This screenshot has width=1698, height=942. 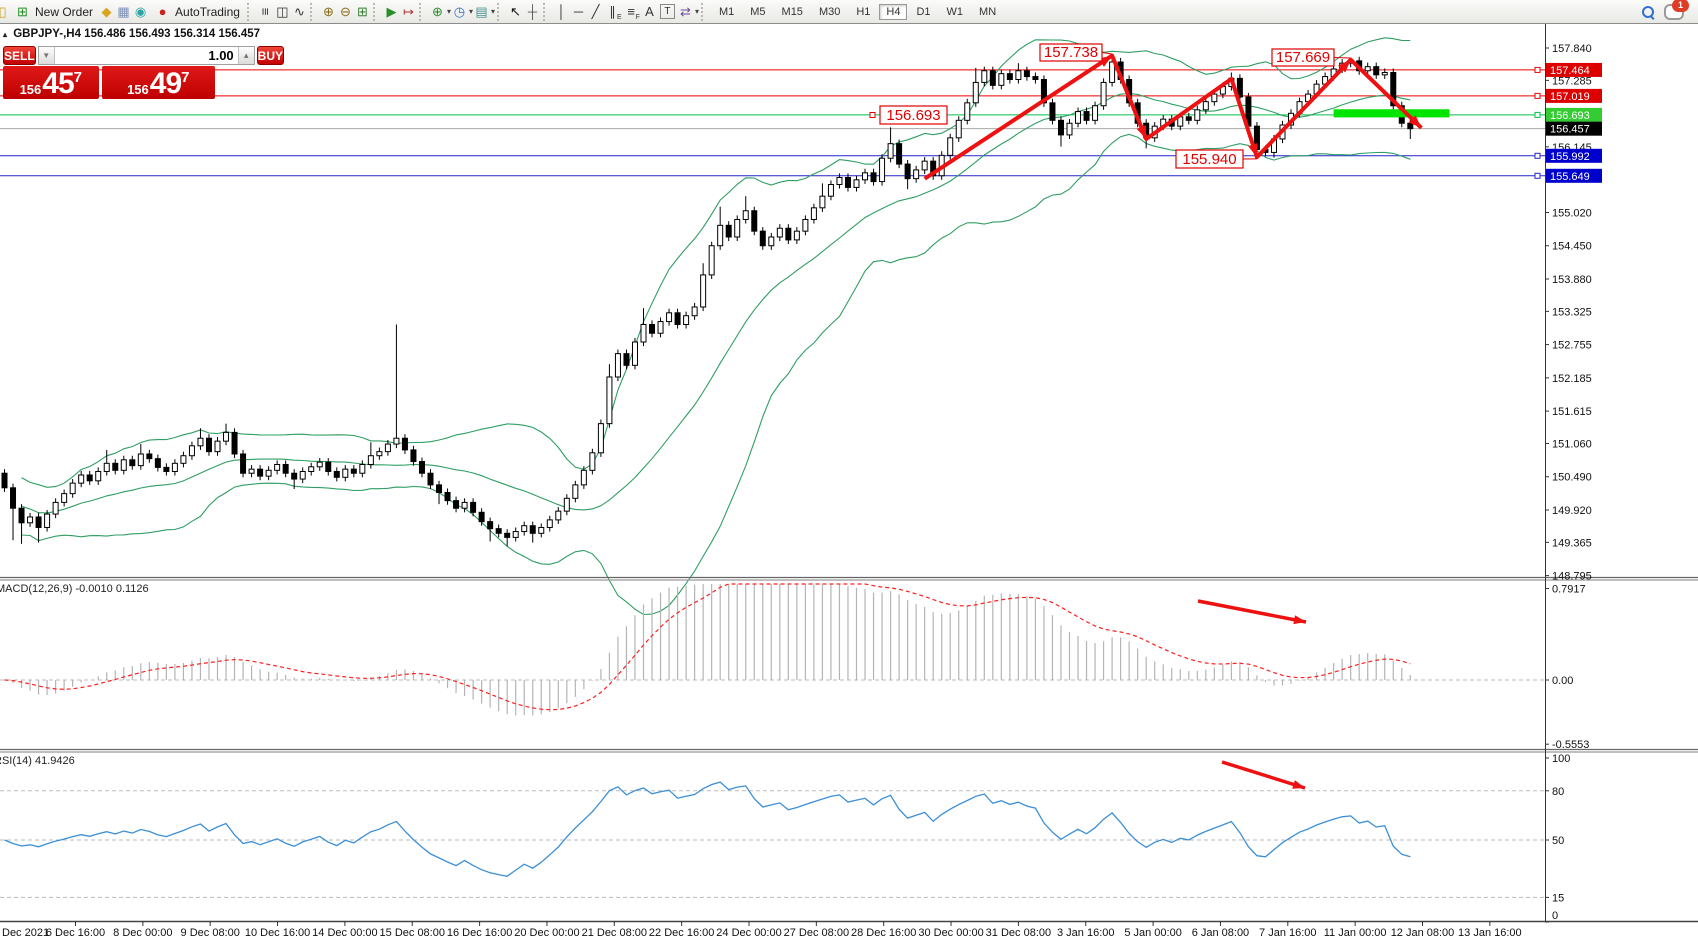 What do you see at coordinates (685, 11) in the screenshot?
I see `arrows-icon: ⇄` at bounding box center [685, 11].